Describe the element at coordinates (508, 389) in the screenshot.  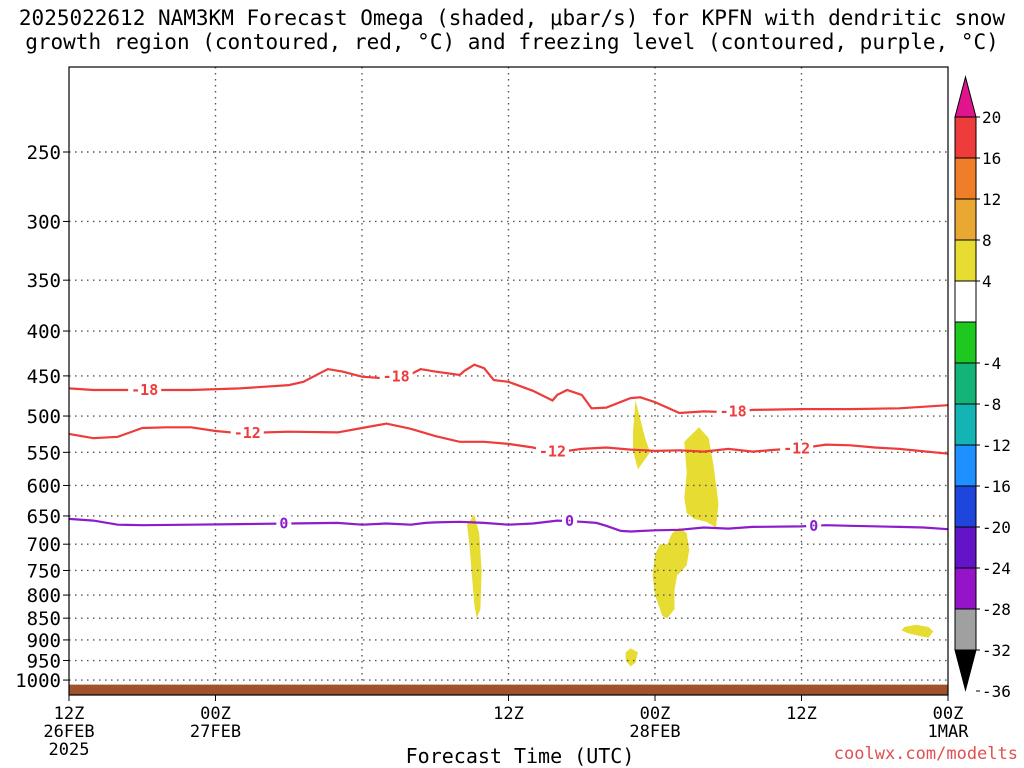
I see `contour-line--18` at that location.